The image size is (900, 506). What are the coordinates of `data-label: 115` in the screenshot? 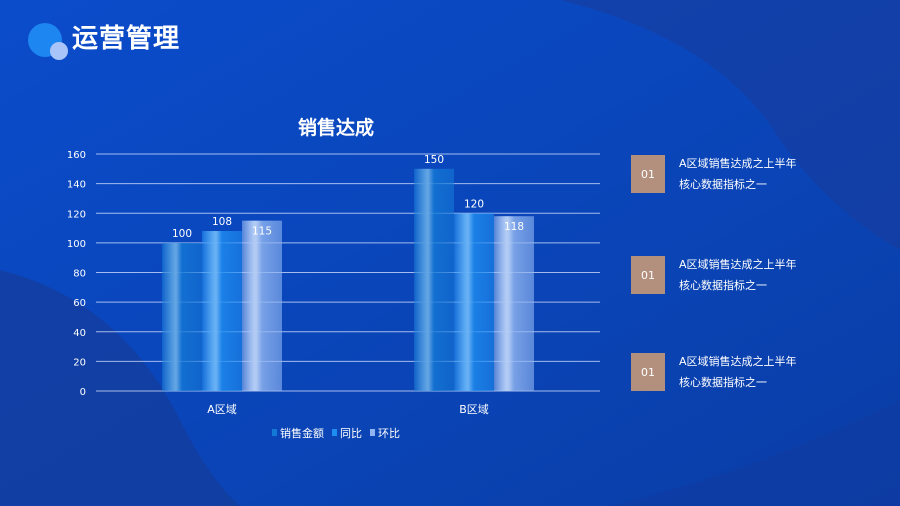 It's located at (262, 232).